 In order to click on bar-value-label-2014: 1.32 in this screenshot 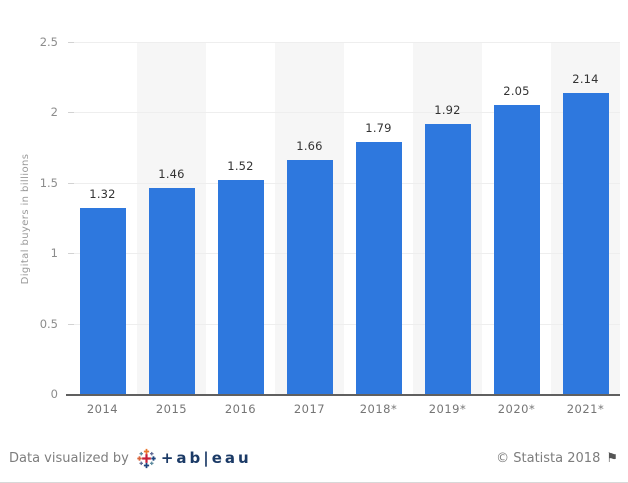, I will do `click(102, 194)`.